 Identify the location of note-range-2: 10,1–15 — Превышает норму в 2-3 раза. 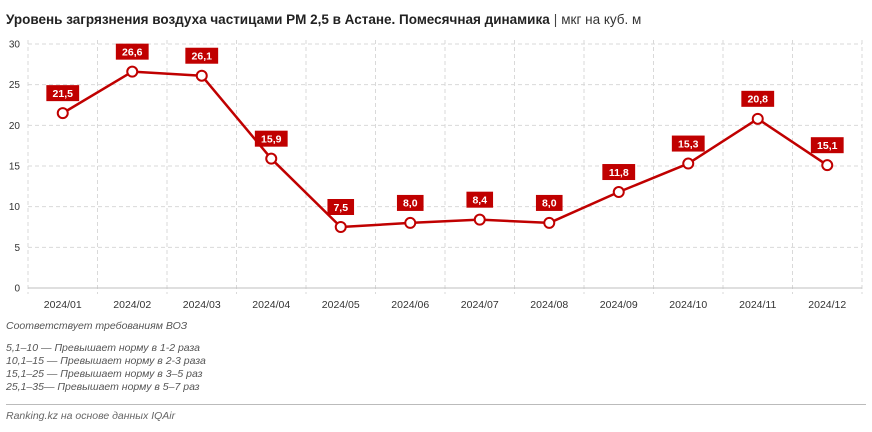
(106, 361).